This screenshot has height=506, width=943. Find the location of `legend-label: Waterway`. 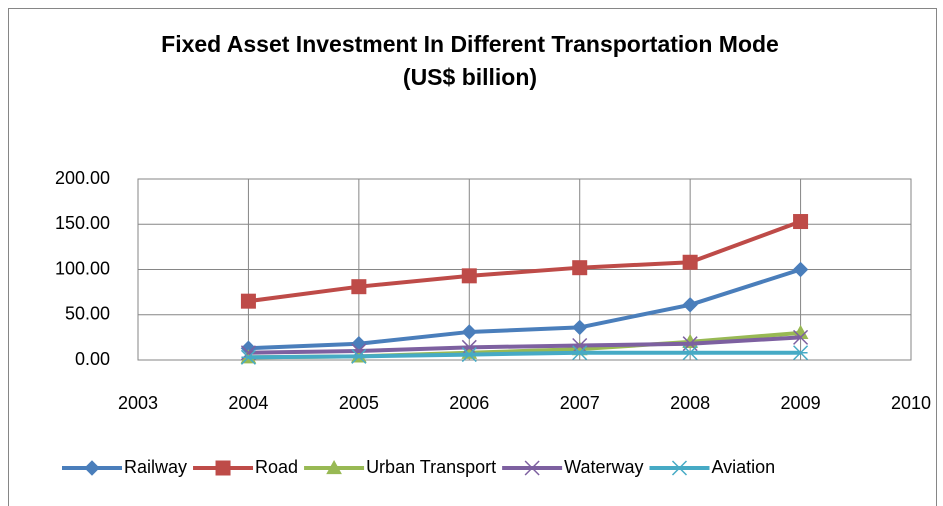

legend-label: Waterway is located at coordinates (603, 467).